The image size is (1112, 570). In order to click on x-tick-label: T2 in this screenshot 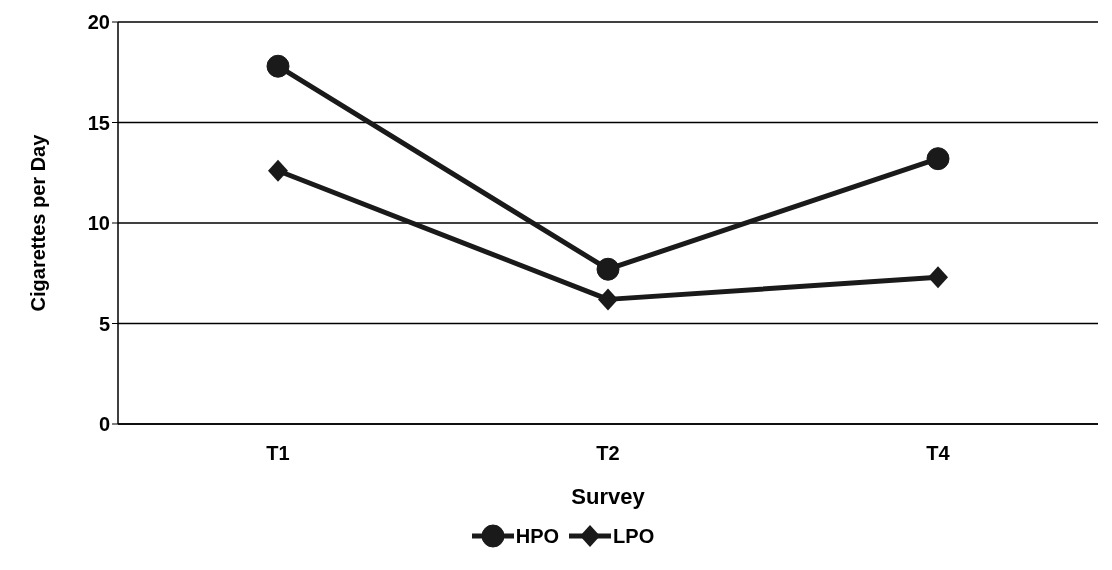, I will do `click(608, 453)`.